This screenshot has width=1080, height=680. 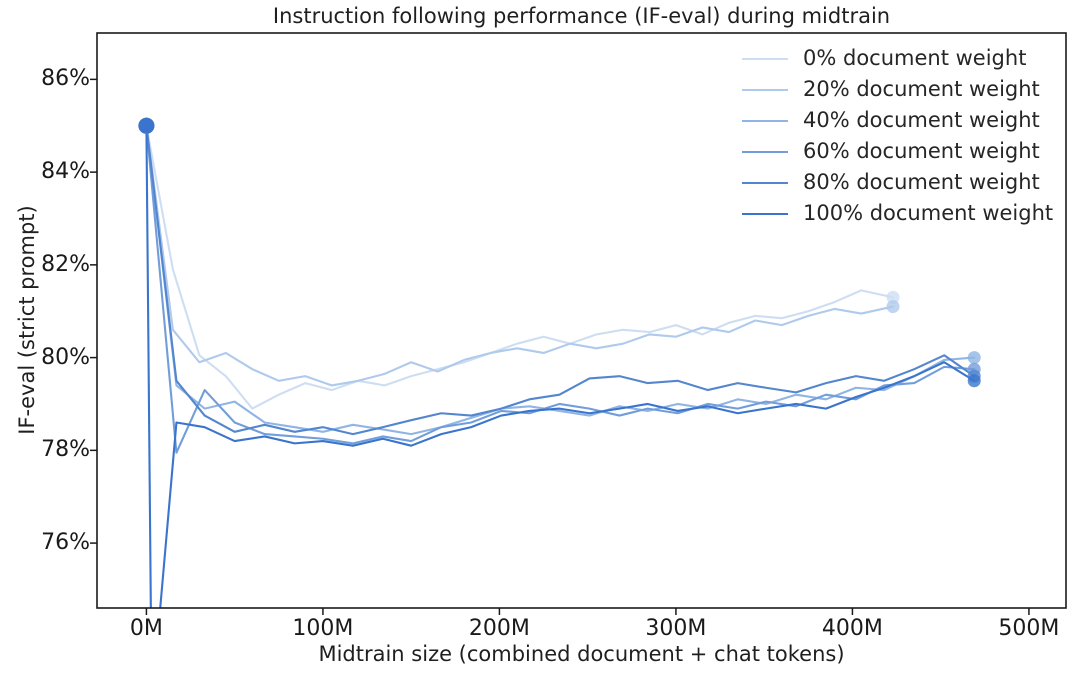 What do you see at coordinates (852, 628) in the screenshot?
I see `x-tick-label: 400M` at bounding box center [852, 628].